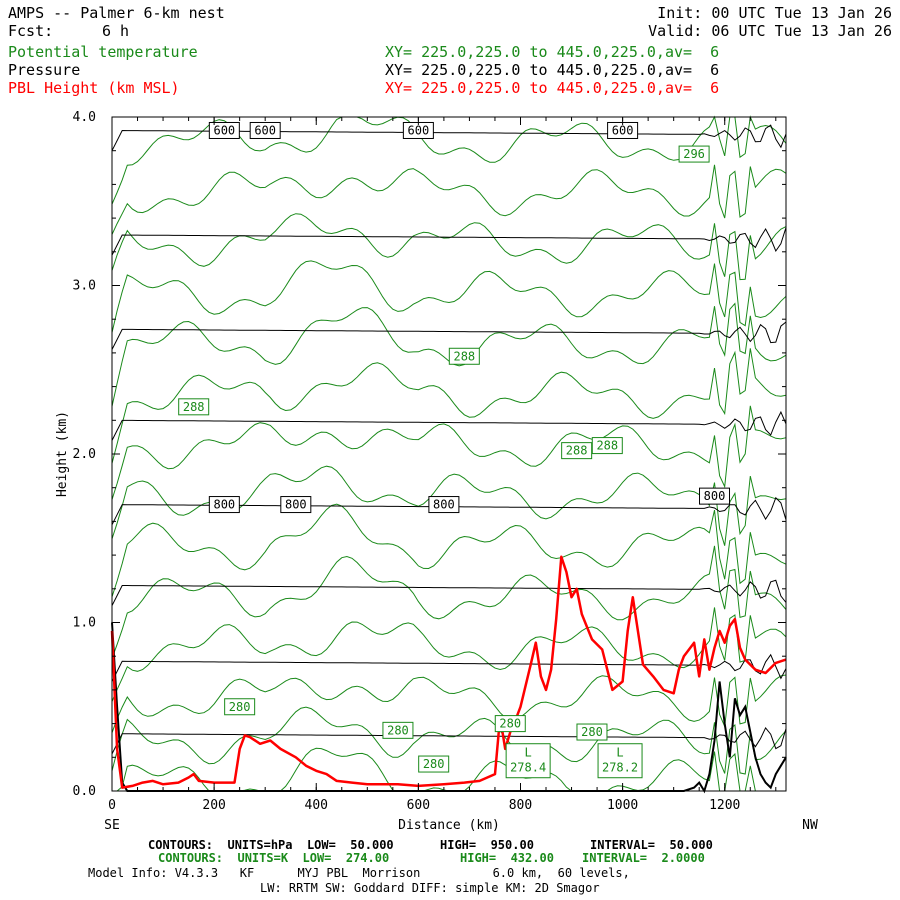 The height and width of the screenshot is (900, 900). I want to click on field-pressure-name: Pressure, so click(44, 70).